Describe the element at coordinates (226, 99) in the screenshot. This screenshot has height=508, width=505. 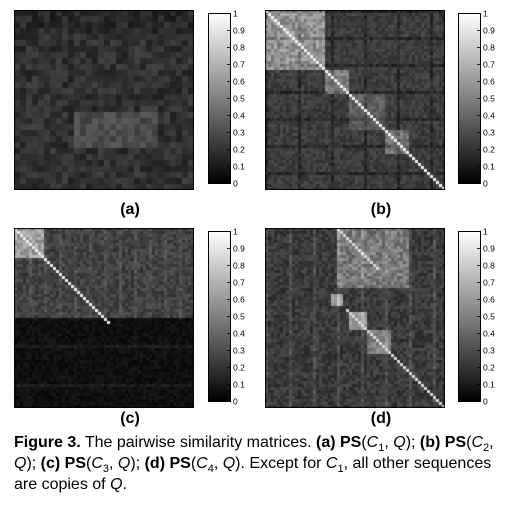
I see `colorbar-a: 0 0.1 0.2 0.3 0.4 0.5 0.6 0.7 0.8 0.9 1` at that location.